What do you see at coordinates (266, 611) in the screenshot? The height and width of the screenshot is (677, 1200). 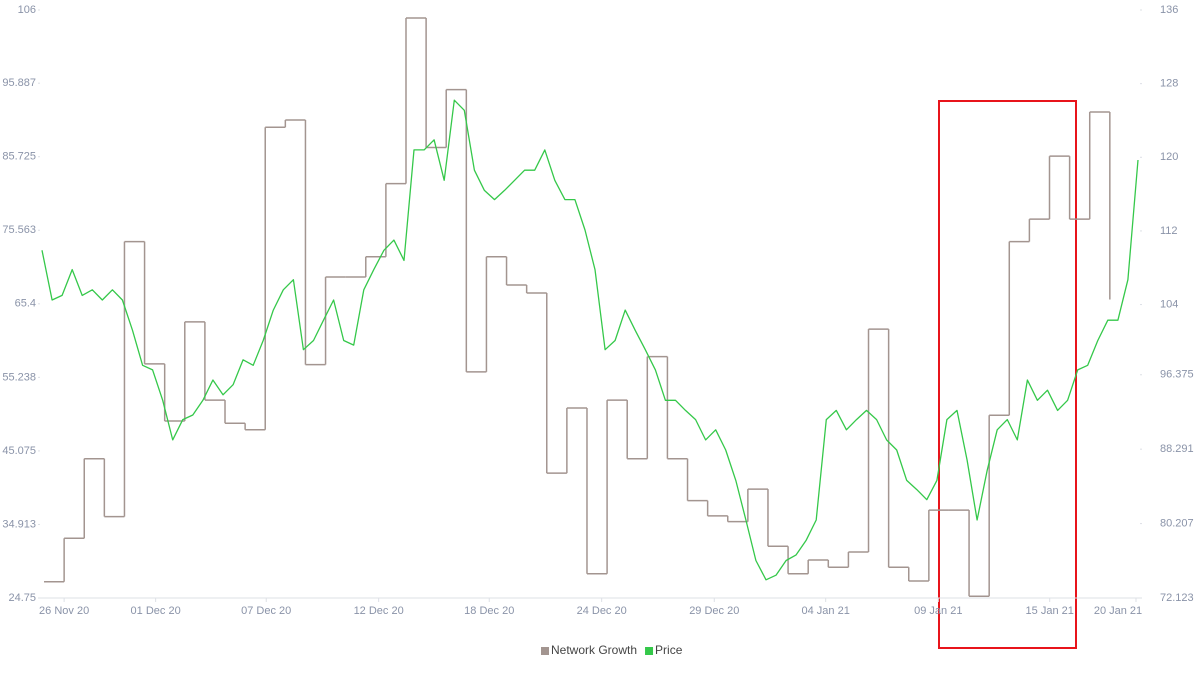 I see `x-tick-label: 07 Dec 20` at bounding box center [266, 611].